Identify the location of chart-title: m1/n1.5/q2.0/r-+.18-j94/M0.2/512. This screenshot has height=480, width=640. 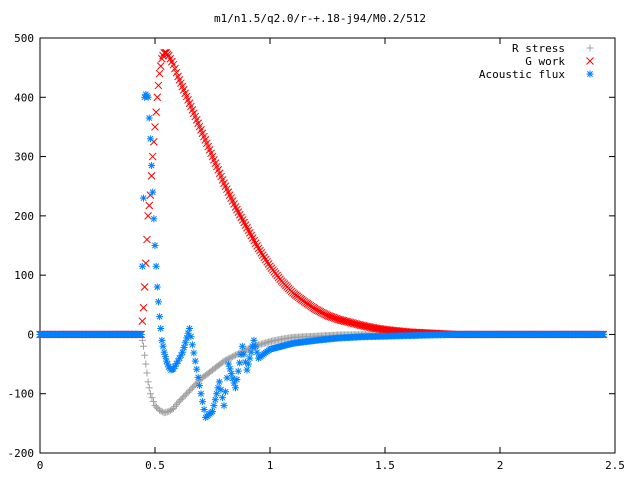
(320, 18).